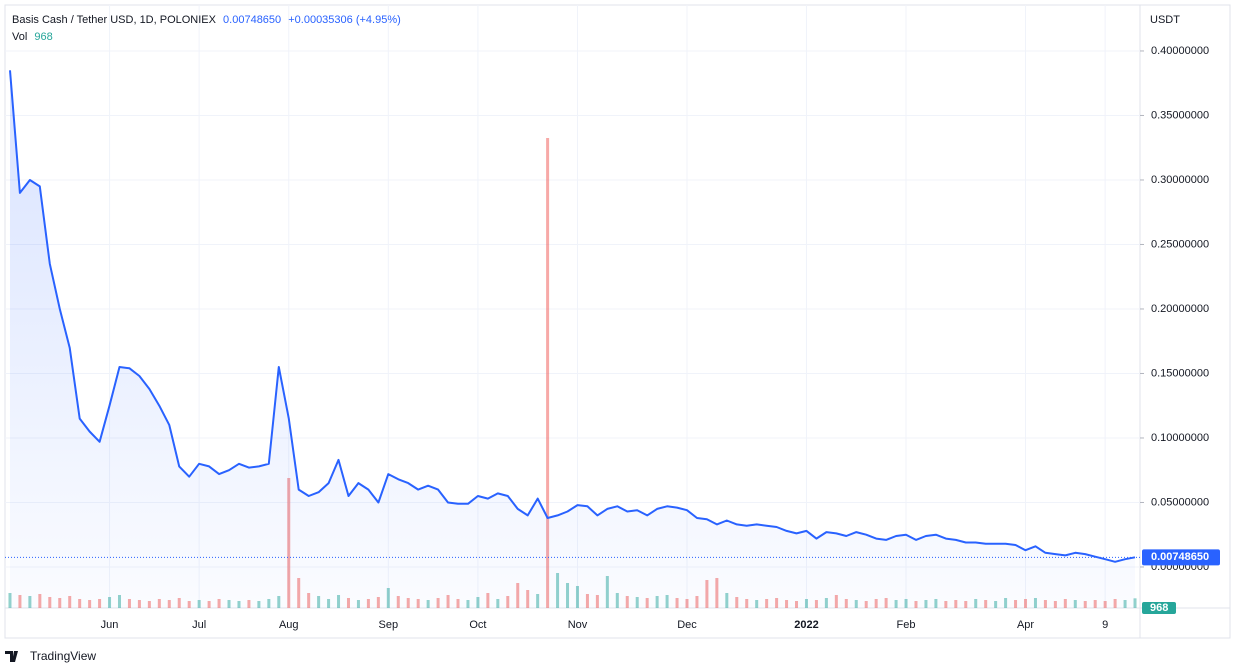 This screenshot has width=1240, height=670. I want to click on x-tick-label: Oct, so click(477, 625).